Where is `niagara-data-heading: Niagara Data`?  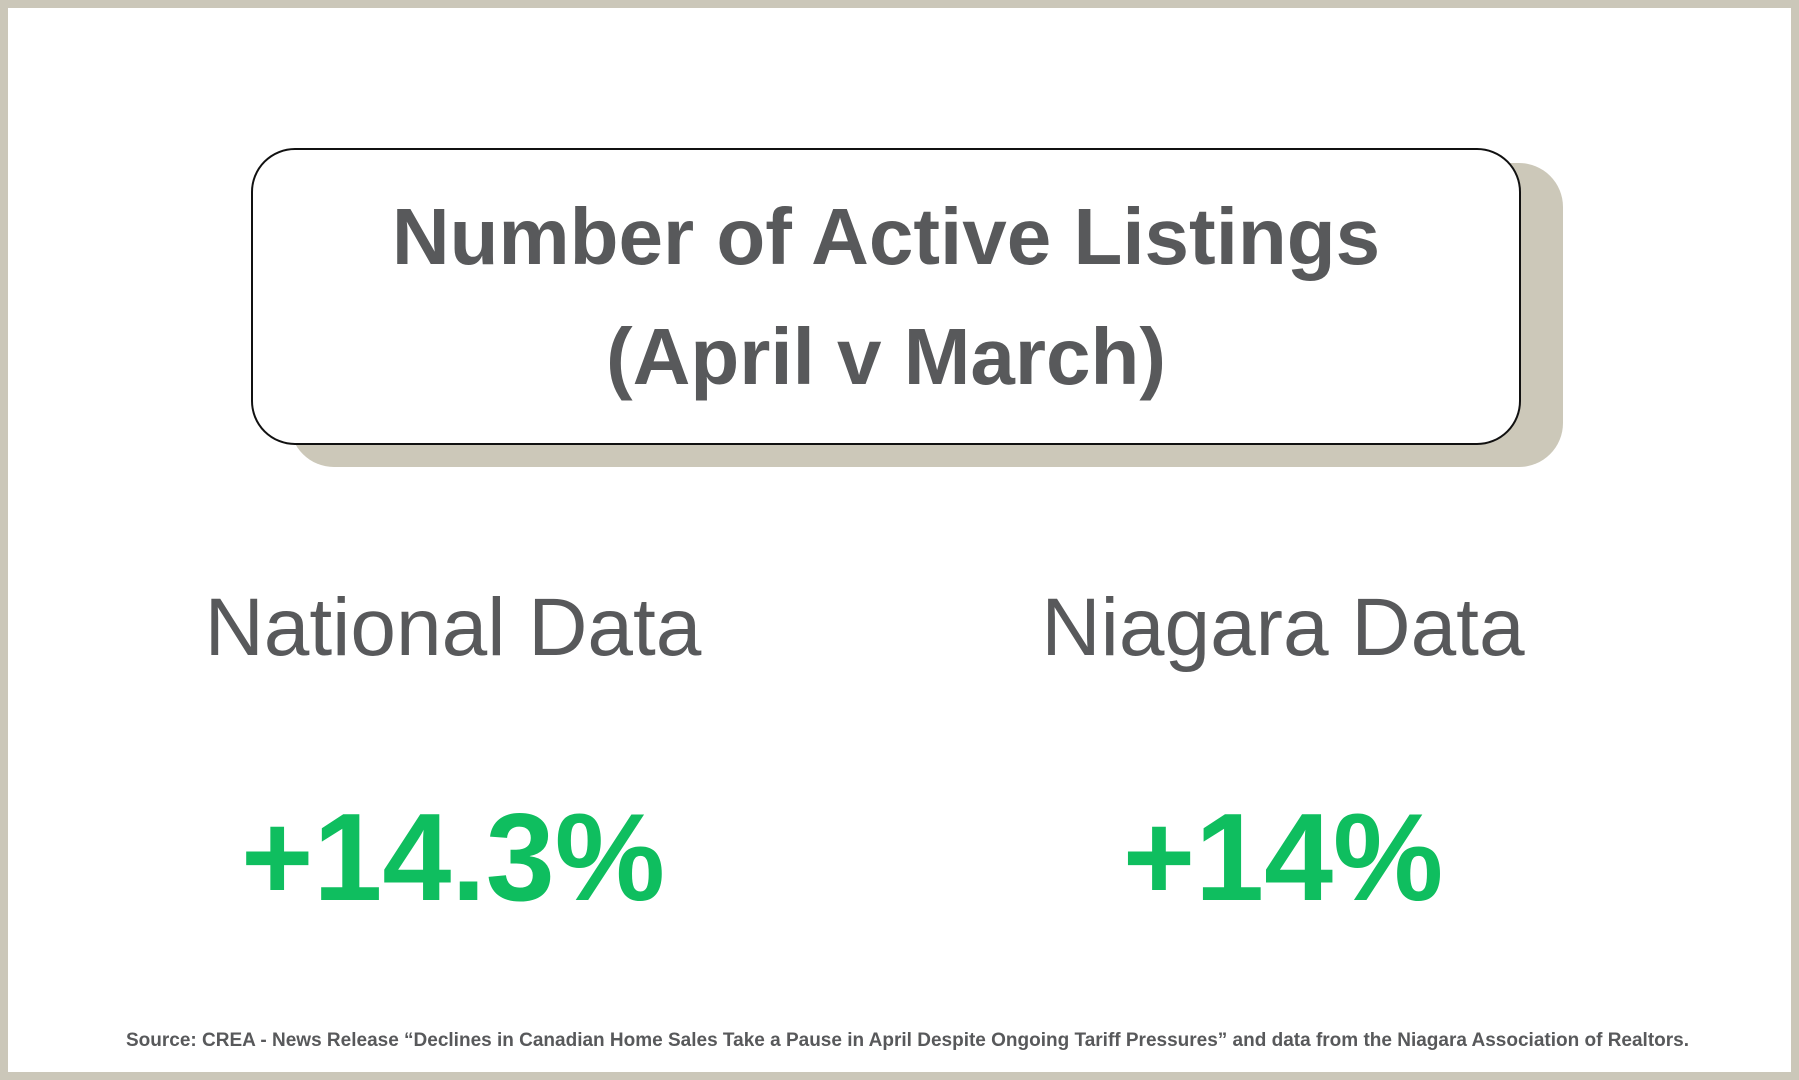
niagara-data-heading: Niagara Data is located at coordinates (1283, 627).